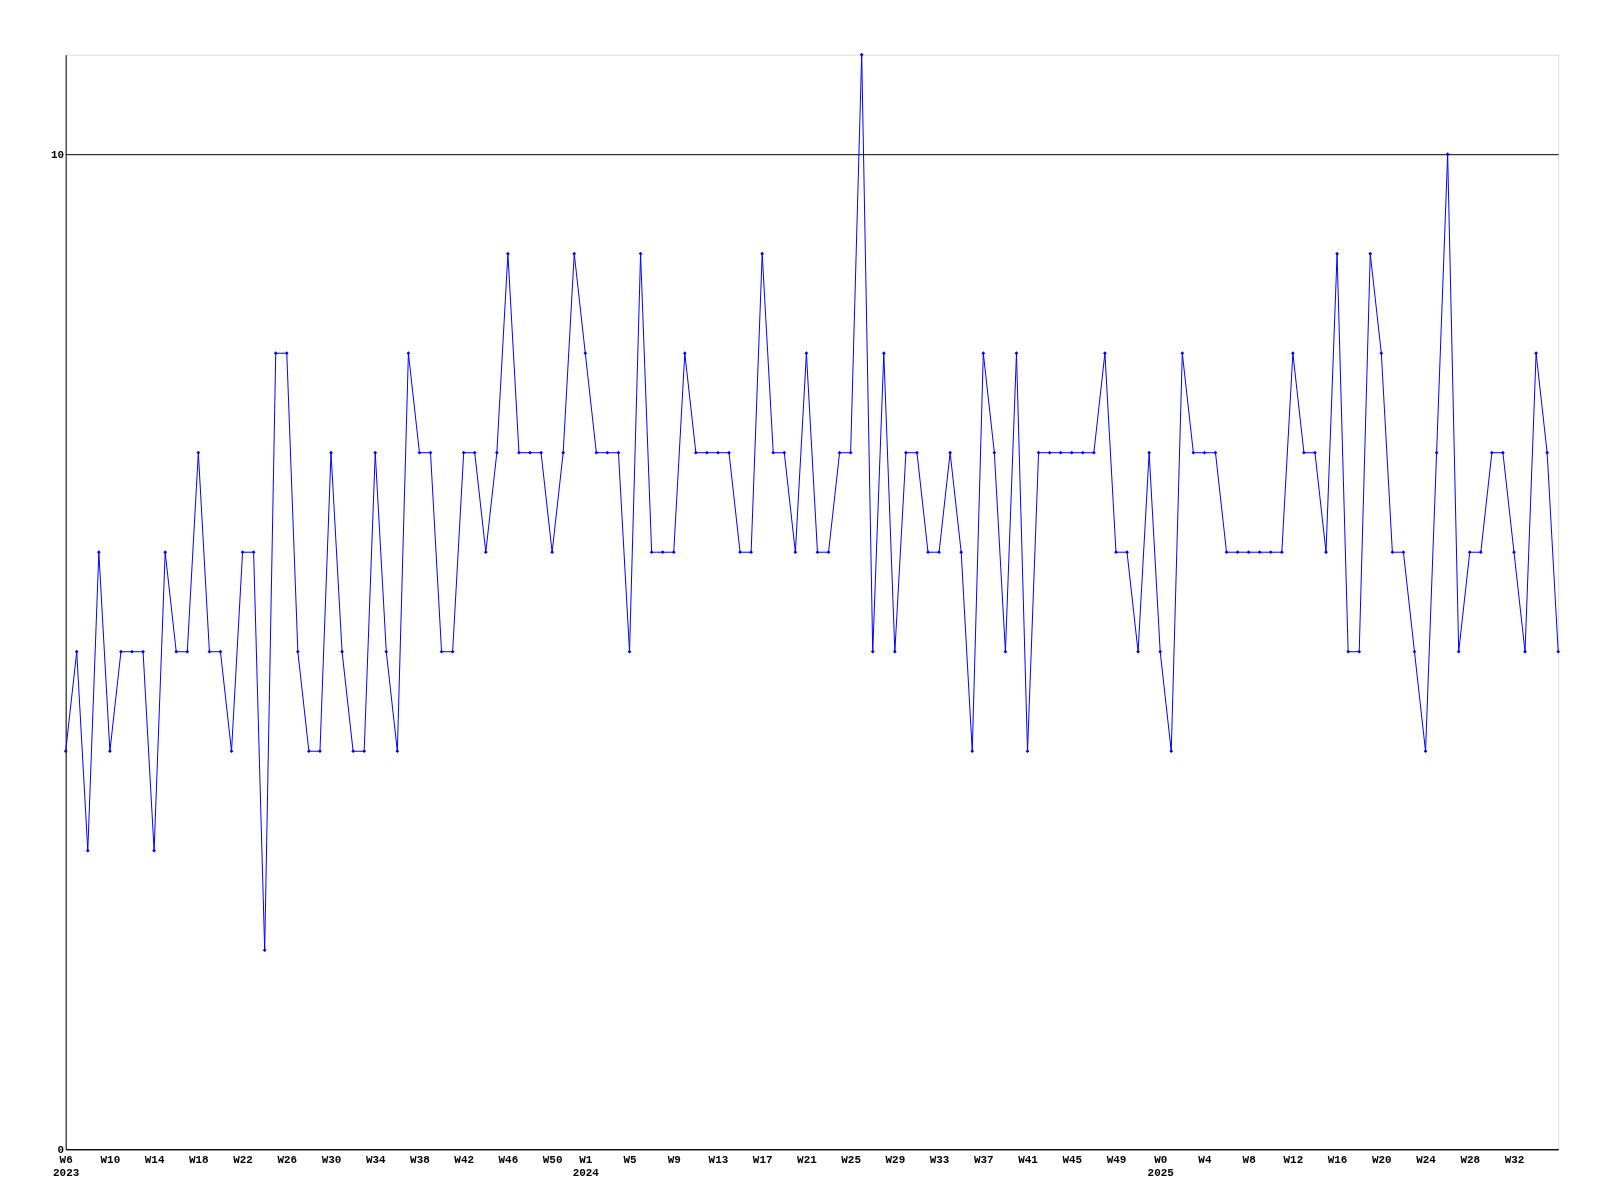  Describe the element at coordinates (851, 1159) in the screenshot. I see `x-tick-label: W25` at that location.